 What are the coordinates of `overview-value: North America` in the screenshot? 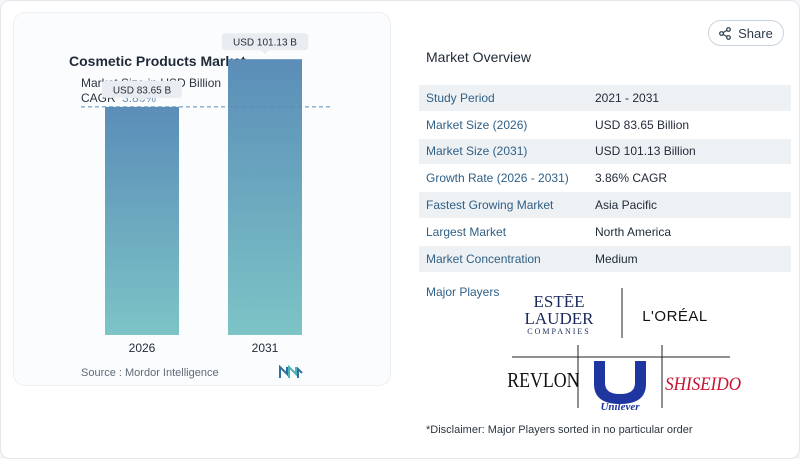 It's located at (633, 231).